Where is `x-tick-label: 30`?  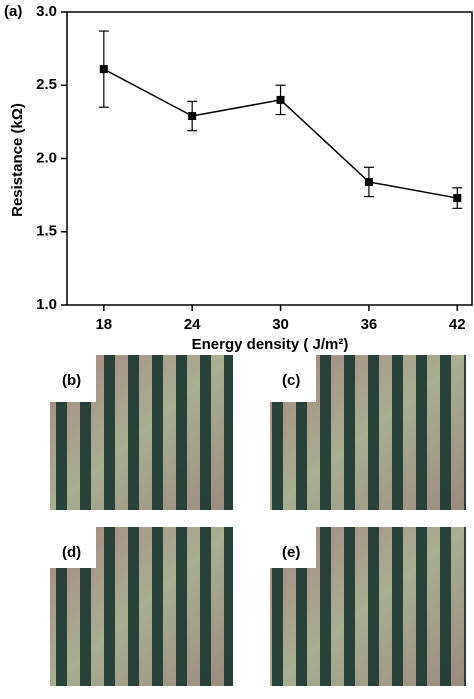 x-tick-label: 30 is located at coordinates (280, 324).